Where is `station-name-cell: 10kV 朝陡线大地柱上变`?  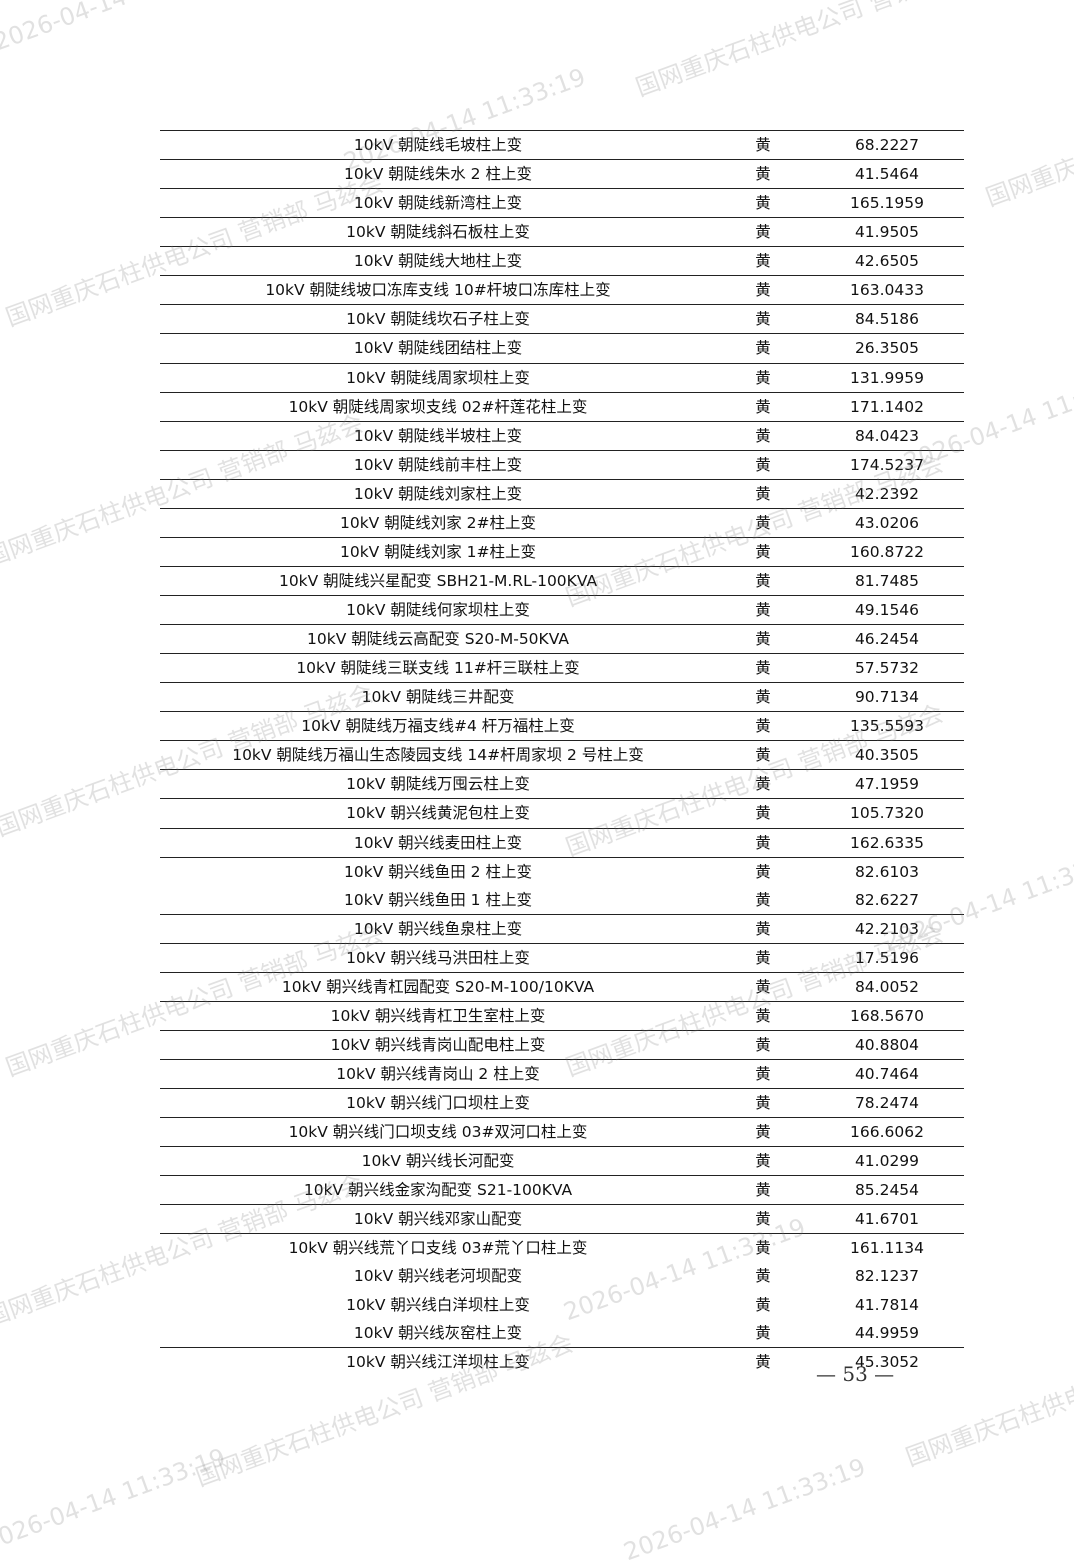
station-name-cell: 10kV 朝陡线大地柱上变 is located at coordinates (438, 261).